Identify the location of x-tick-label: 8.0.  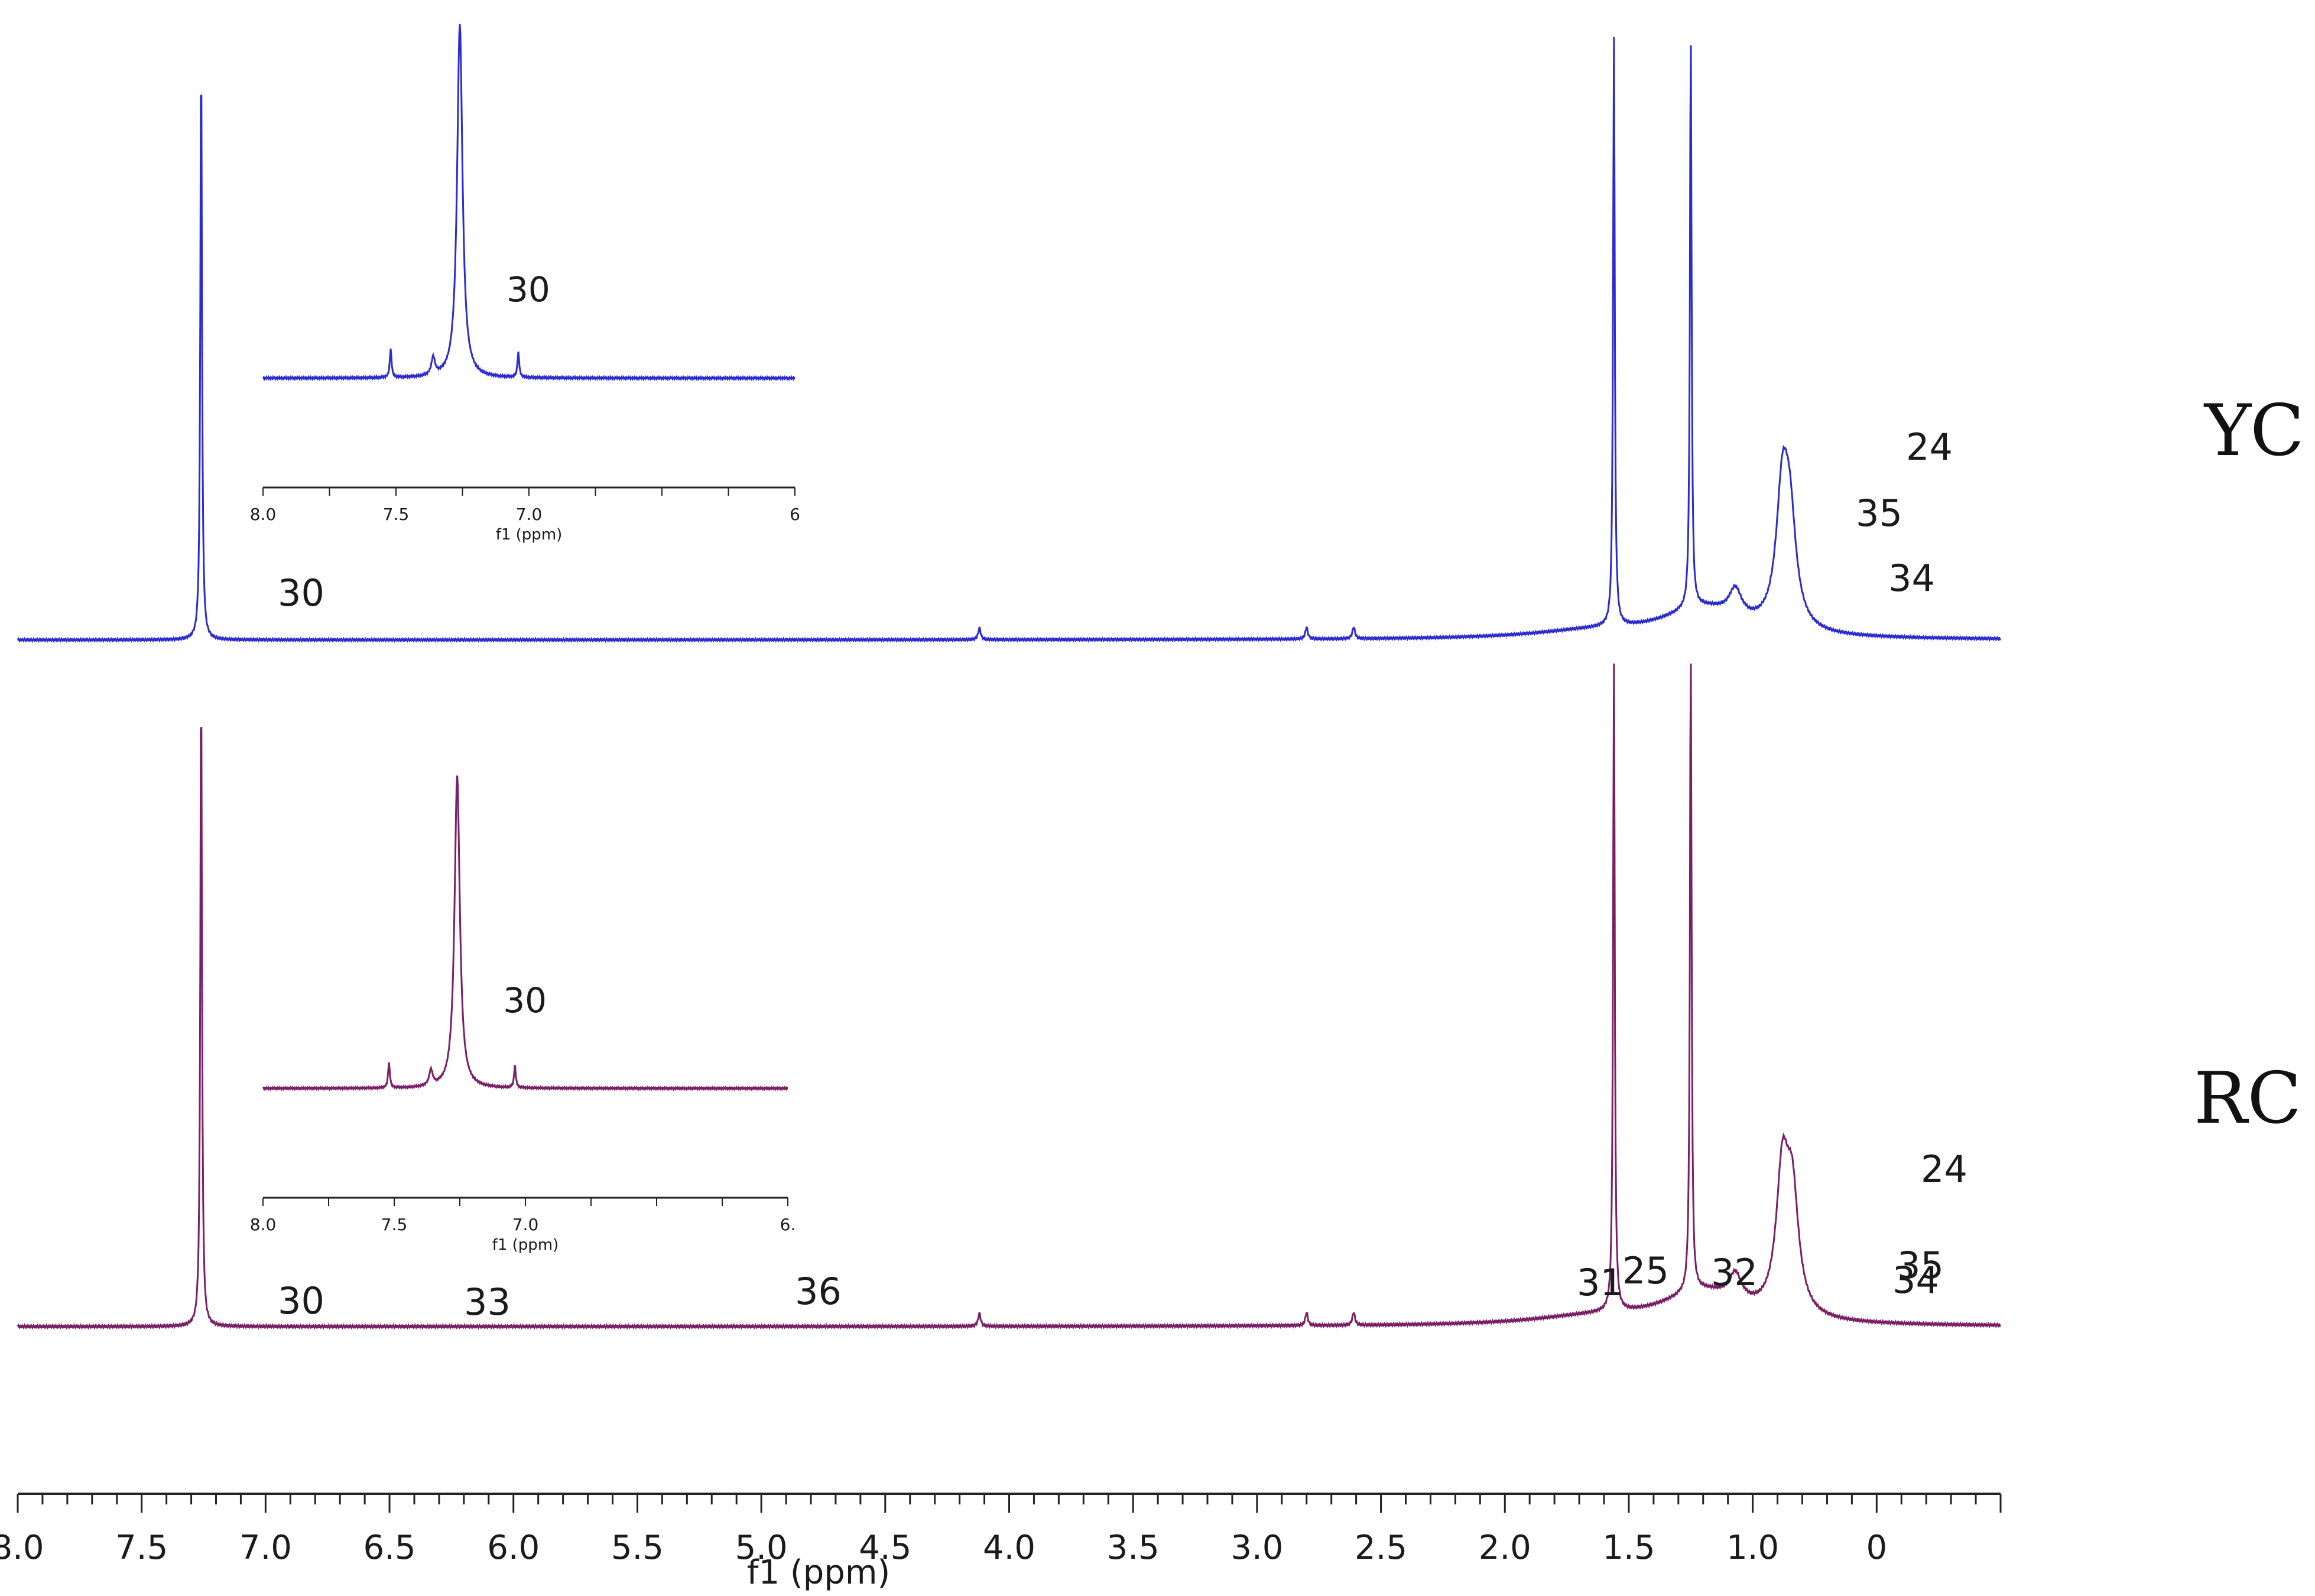
(22, 1548).